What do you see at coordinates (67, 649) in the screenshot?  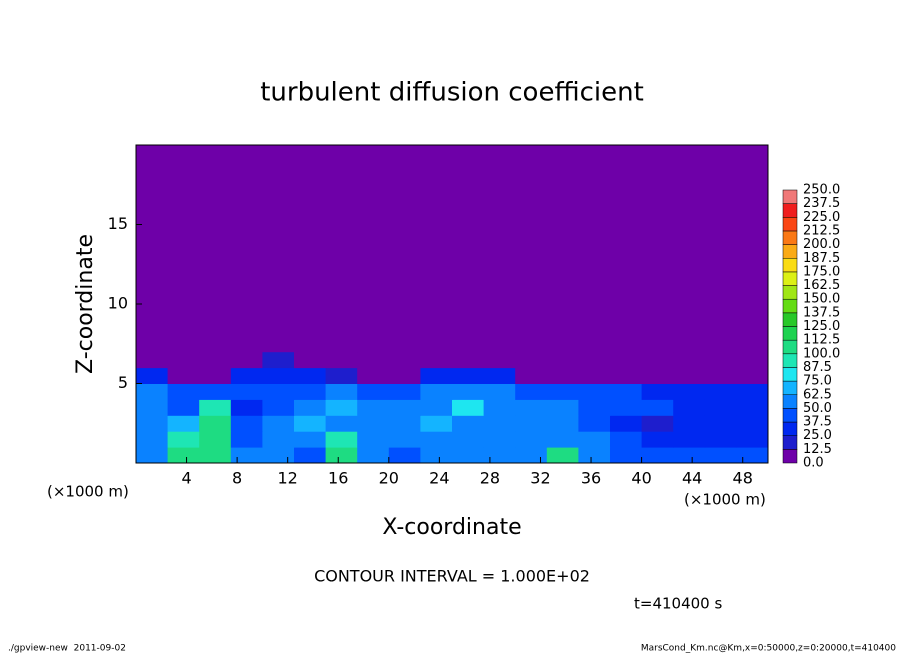 I see `footer-left: ./gpview-new 2011-09-02` at bounding box center [67, 649].